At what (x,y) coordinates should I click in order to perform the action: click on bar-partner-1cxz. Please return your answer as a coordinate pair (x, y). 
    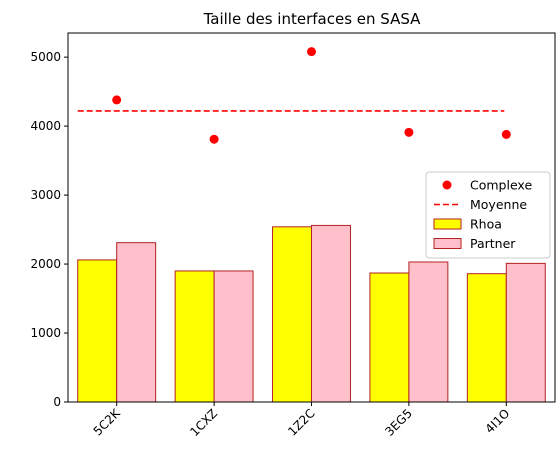
    Looking at the image, I should click on (233, 336).